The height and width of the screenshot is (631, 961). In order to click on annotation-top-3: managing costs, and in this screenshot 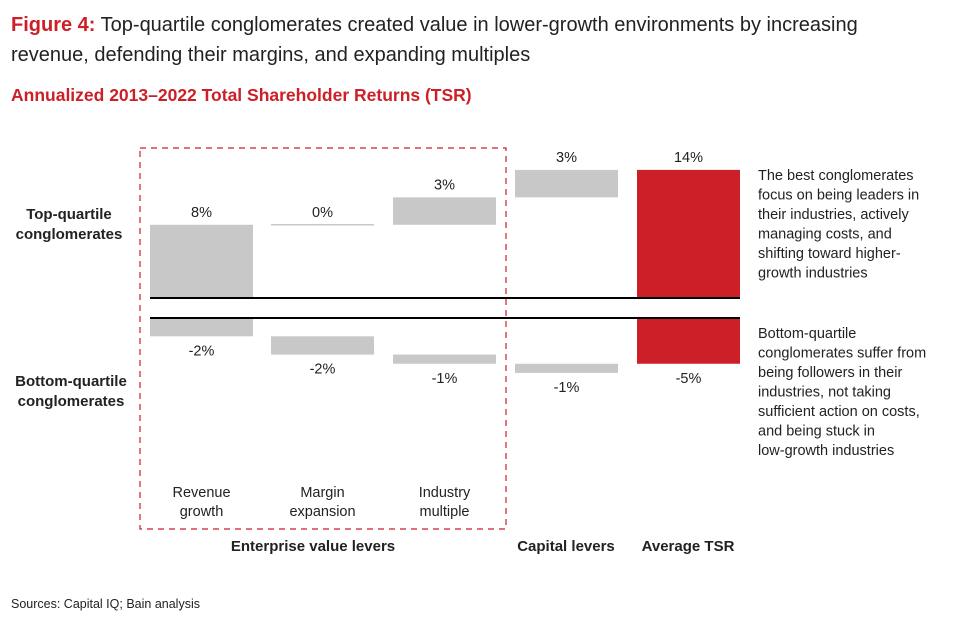, I will do `click(825, 235)`.